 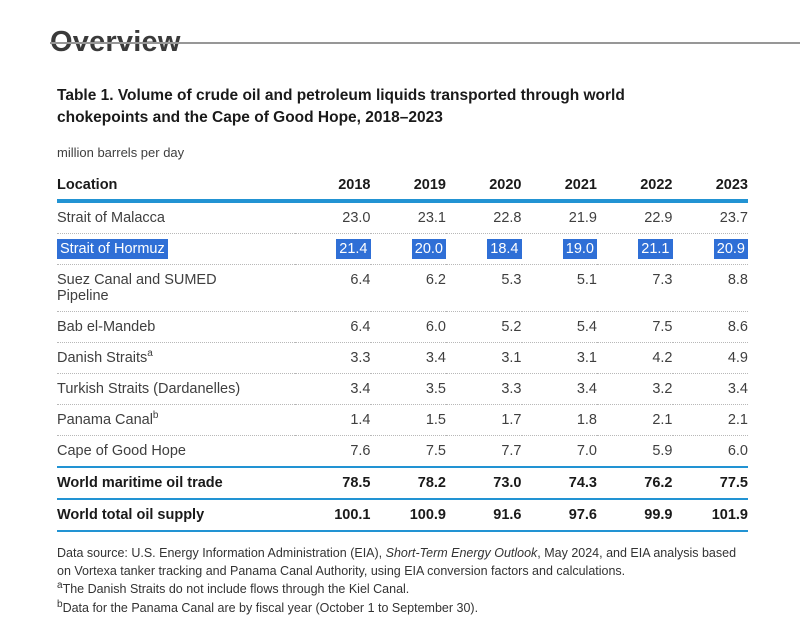 What do you see at coordinates (408, 482) in the screenshot?
I see `cell-value: 78.2` at bounding box center [408, 482].